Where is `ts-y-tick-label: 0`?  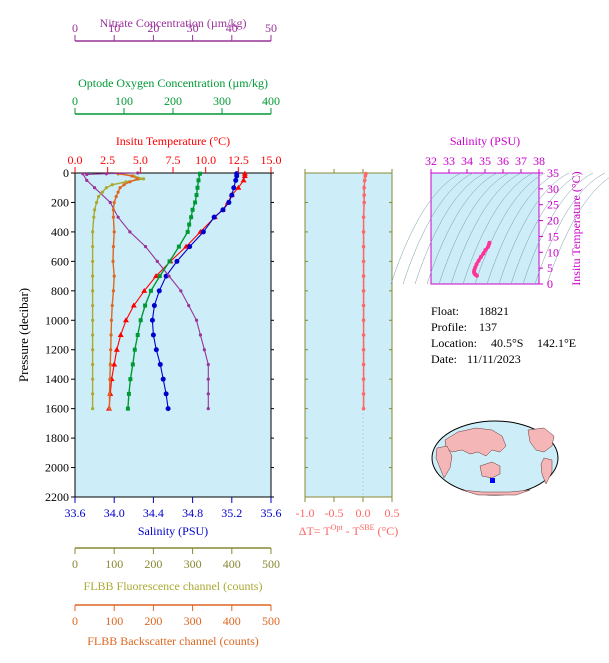 ts-y-tick-label: 0 is located at coordinates (550, 284).